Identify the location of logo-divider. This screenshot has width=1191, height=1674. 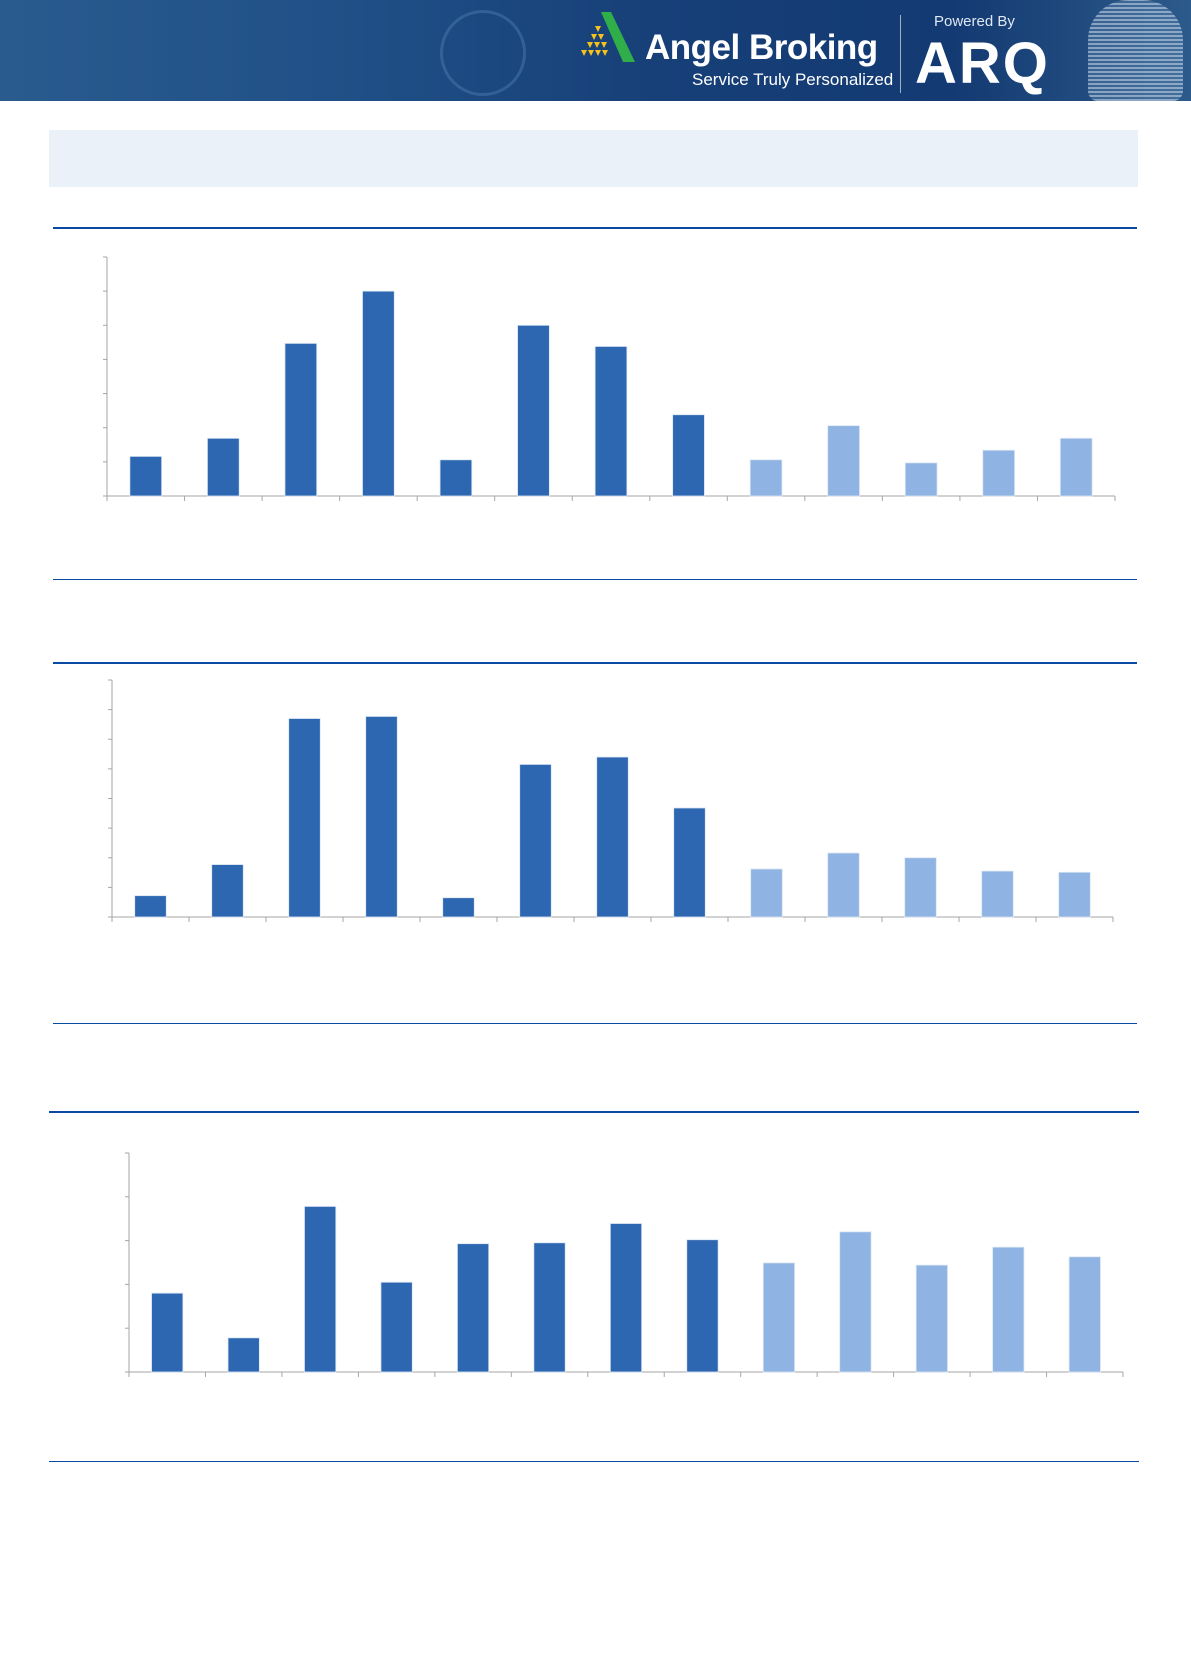
(900, 54).